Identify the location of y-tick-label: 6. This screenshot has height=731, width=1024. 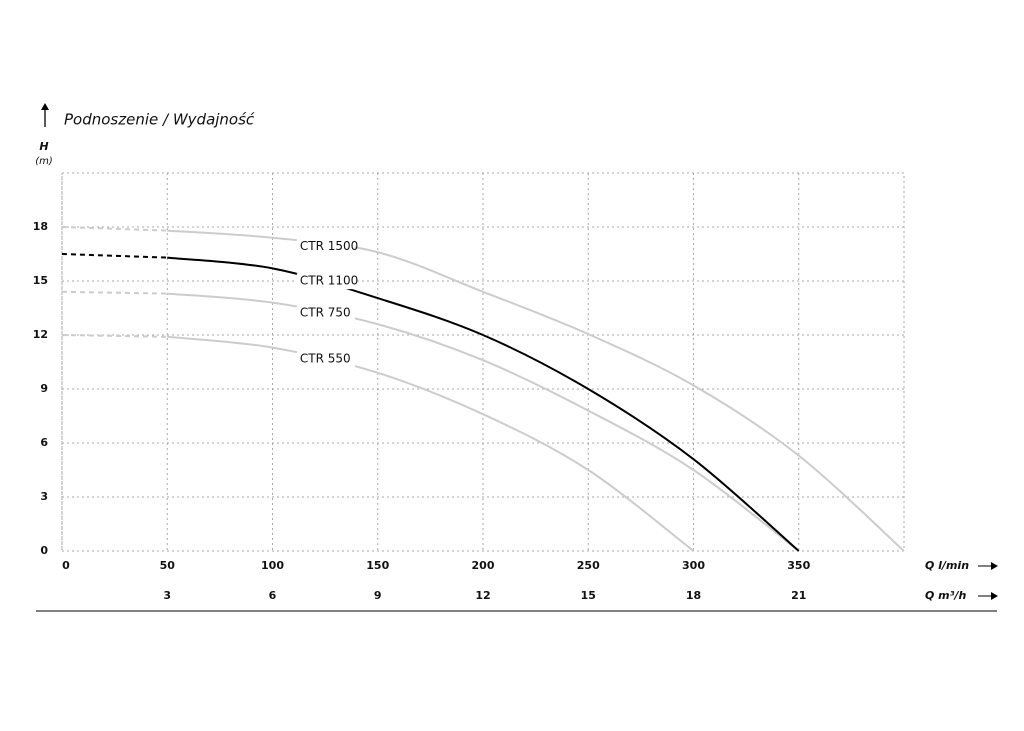
(44, 442).